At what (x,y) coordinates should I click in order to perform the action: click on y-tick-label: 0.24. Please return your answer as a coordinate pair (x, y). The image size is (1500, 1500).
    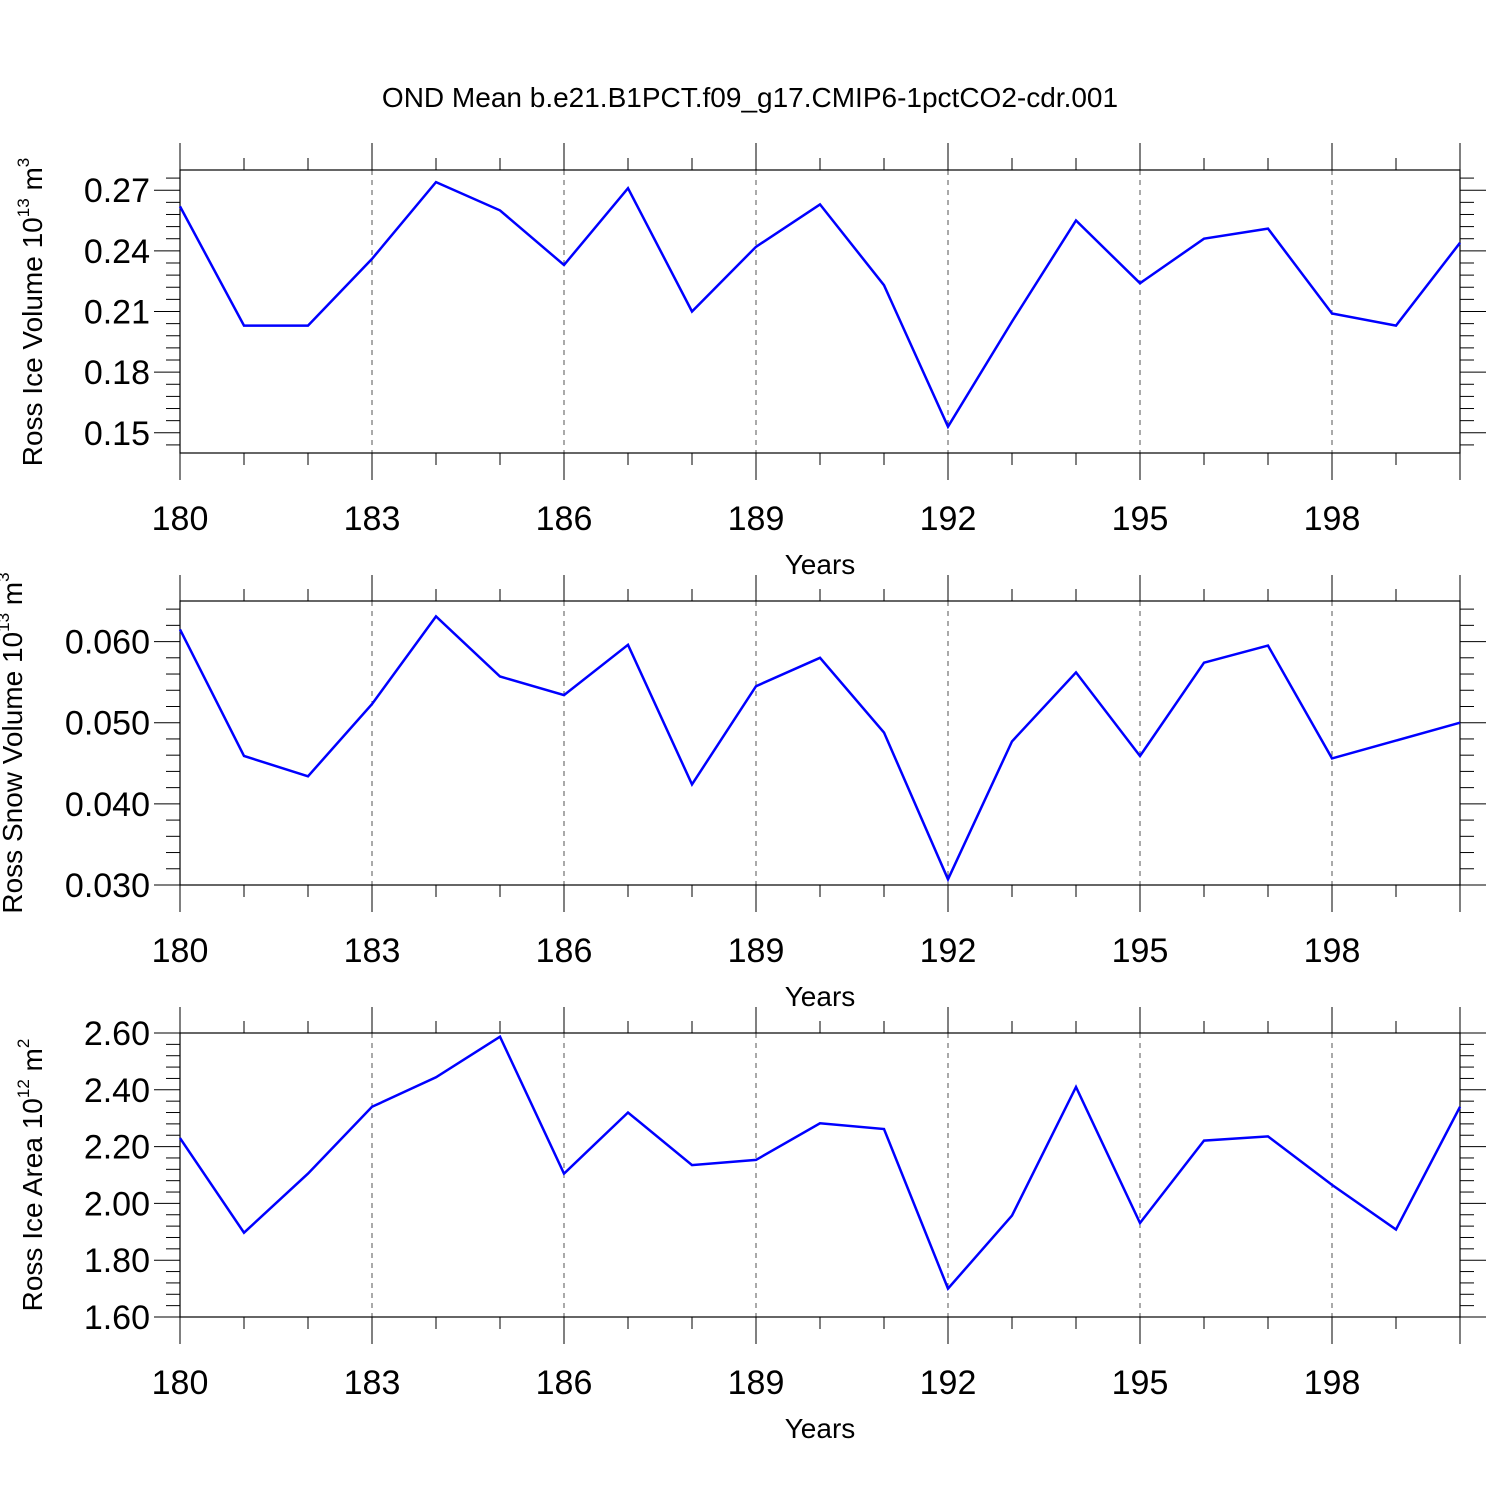
    Looking at the image, I should click on (117, 252).